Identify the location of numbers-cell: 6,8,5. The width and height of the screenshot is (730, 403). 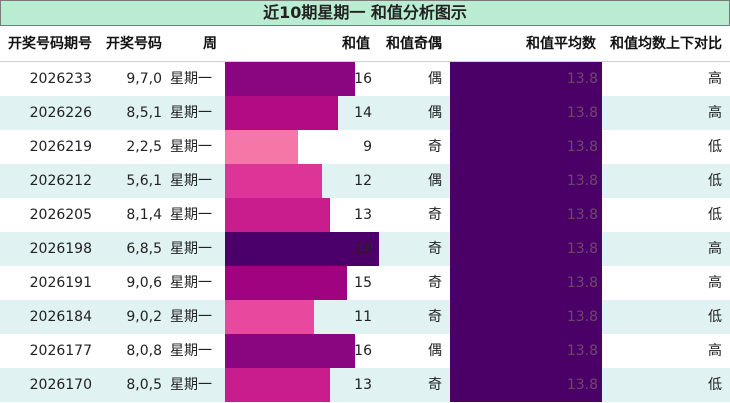
(144, 249).